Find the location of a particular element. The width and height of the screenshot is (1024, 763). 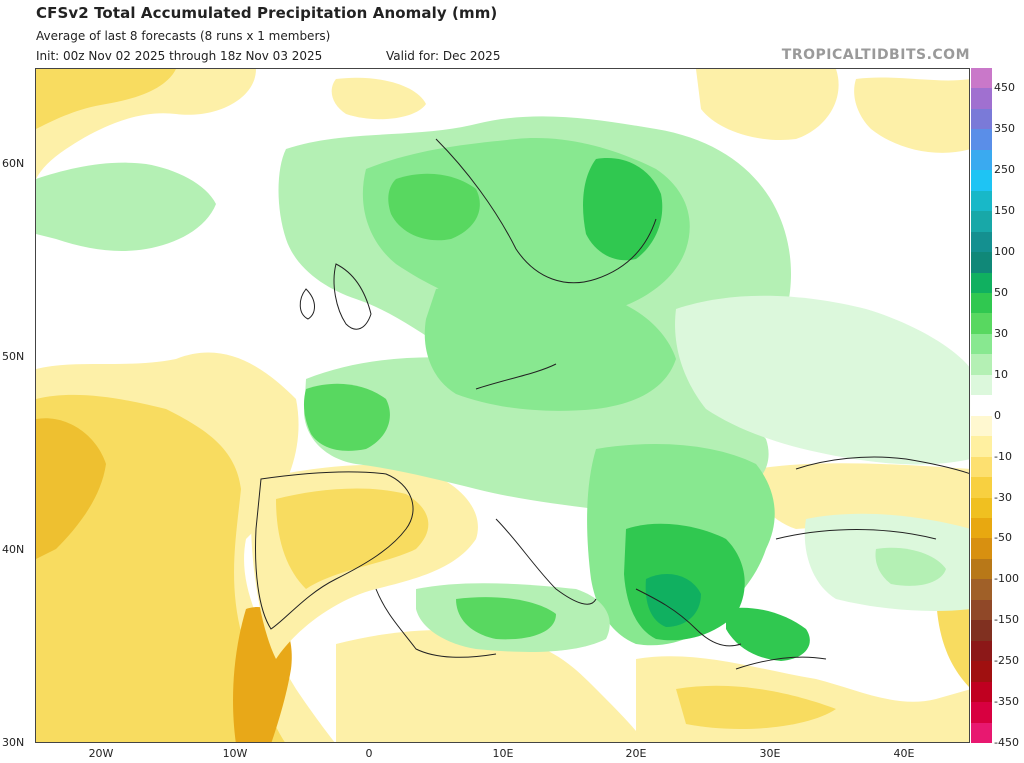

colorbar-label: -10 is located at coordinates (1003, 456).